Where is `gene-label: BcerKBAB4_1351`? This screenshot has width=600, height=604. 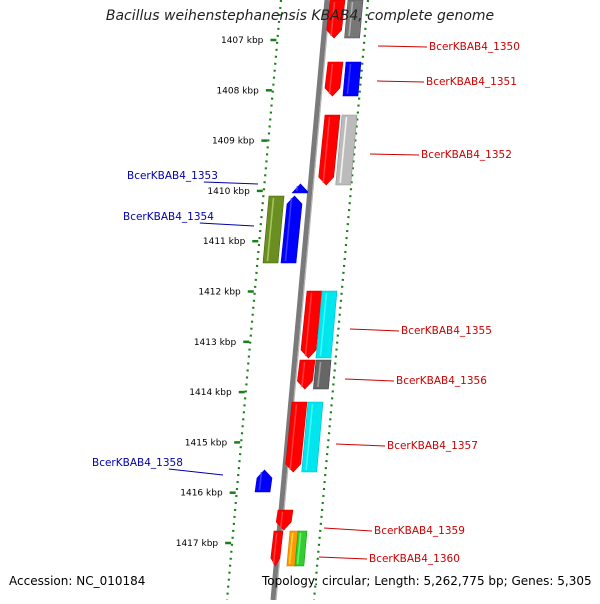 gene-label: BcerKBAB4_1351 is located at coordinates (471, 82).